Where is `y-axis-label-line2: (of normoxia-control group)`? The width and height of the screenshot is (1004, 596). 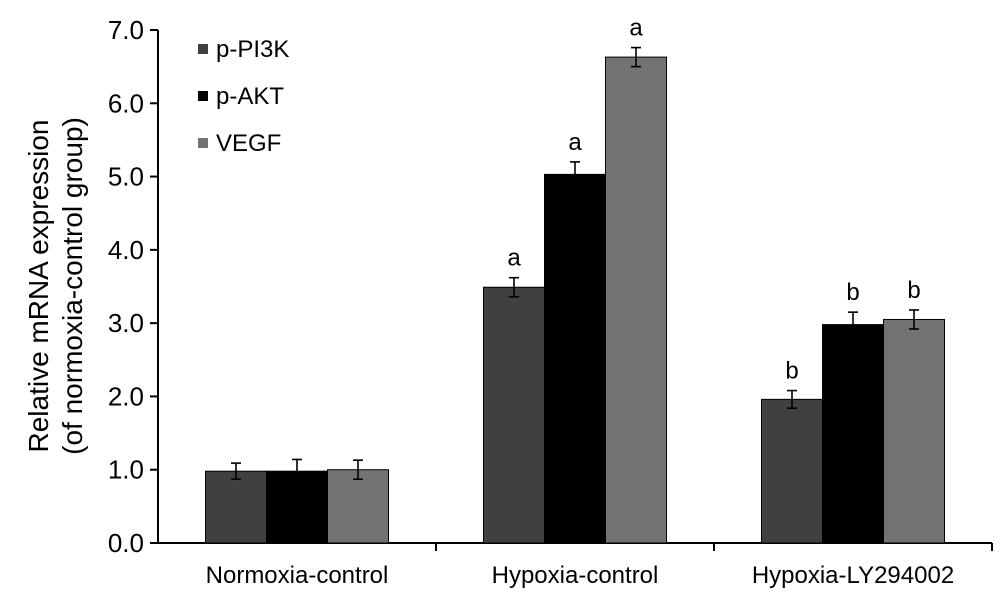
y-axis-label-line2: (of normoxia-control group) is located at coordinates (72, 286).